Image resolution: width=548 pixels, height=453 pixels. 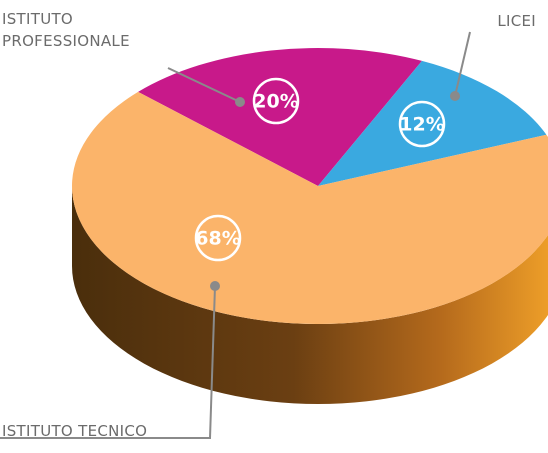 What do you see at coordinates (516, 21) in the screenshot?
I see `category-label: LICEI` at bounding box center [516, 21].